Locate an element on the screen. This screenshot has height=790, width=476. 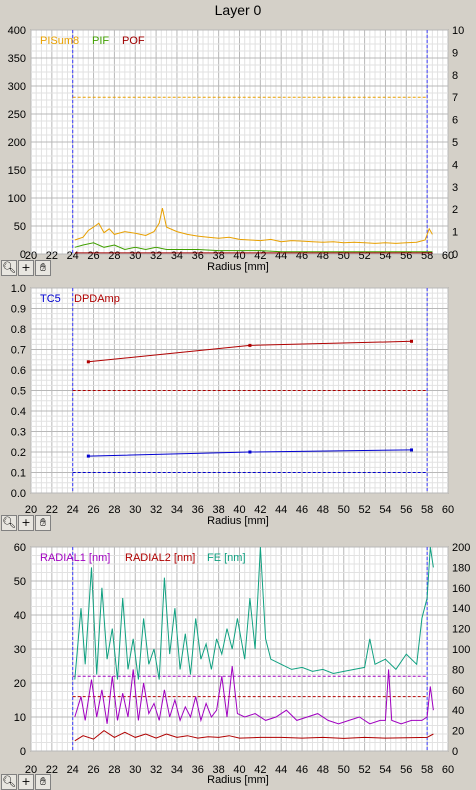
x-tick-label: 28 is located at coordinates (114, 509).